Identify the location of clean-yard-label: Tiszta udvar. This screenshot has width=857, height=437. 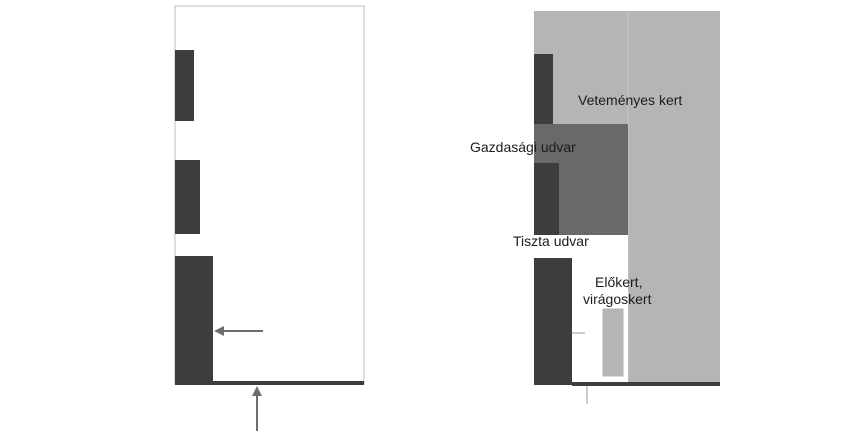
(551, 241).